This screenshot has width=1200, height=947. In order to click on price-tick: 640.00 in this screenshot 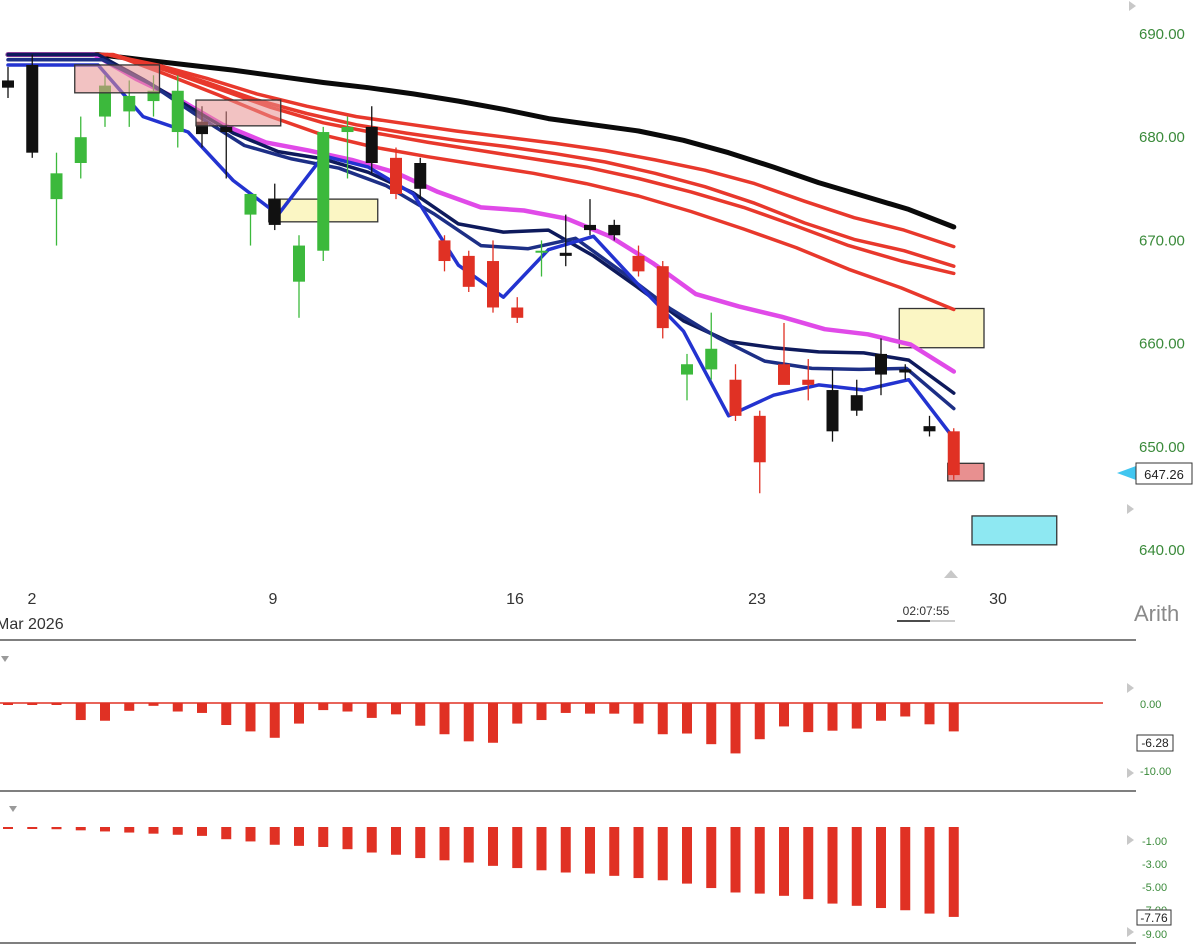, I will do `click(1162, 550)`.